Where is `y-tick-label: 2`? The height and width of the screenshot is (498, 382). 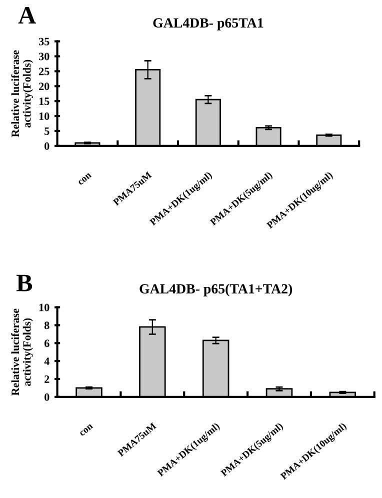
y-tick-label: 2 is located at coordinates (47, 379).